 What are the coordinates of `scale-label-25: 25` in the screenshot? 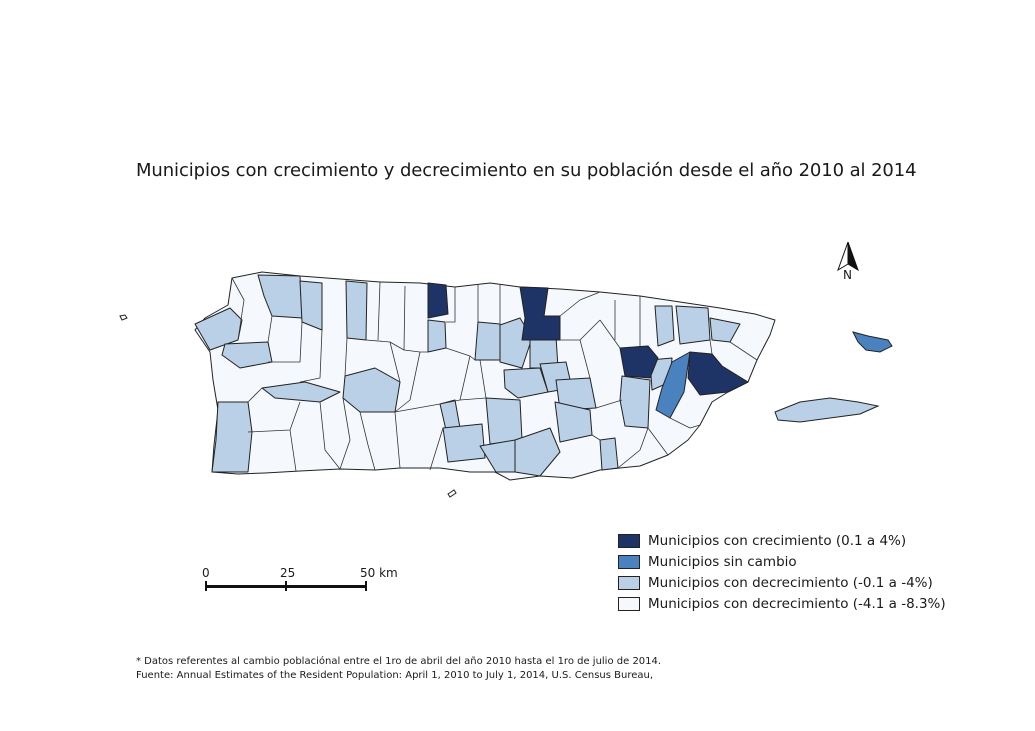 It's located at (288, 573).